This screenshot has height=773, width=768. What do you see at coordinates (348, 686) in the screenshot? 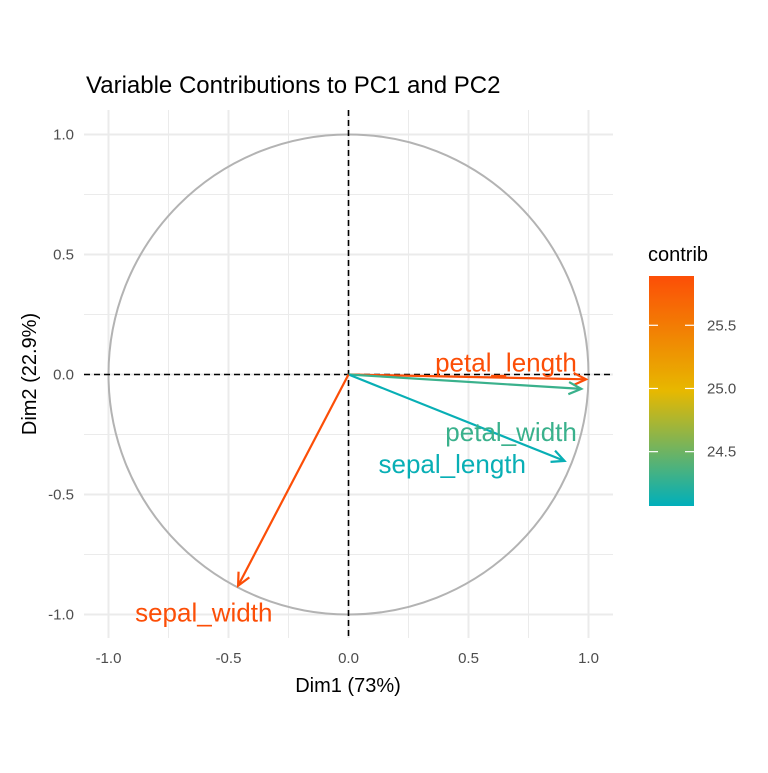
I see `x-axis-title: Dim1 (73%)` at bounding box center [348, 686].